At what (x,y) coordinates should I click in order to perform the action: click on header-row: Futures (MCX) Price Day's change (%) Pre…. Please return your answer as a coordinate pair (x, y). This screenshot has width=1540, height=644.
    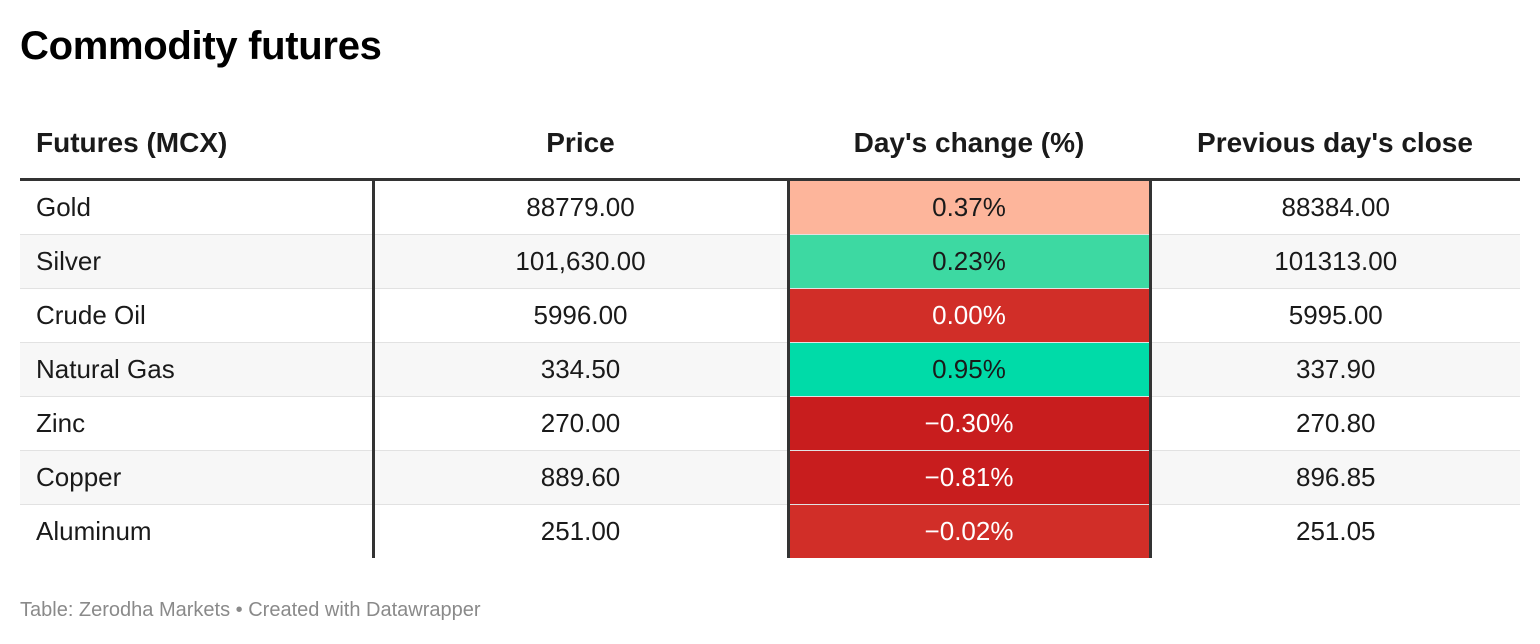
    Looking at the image, I should click on (770, 144).